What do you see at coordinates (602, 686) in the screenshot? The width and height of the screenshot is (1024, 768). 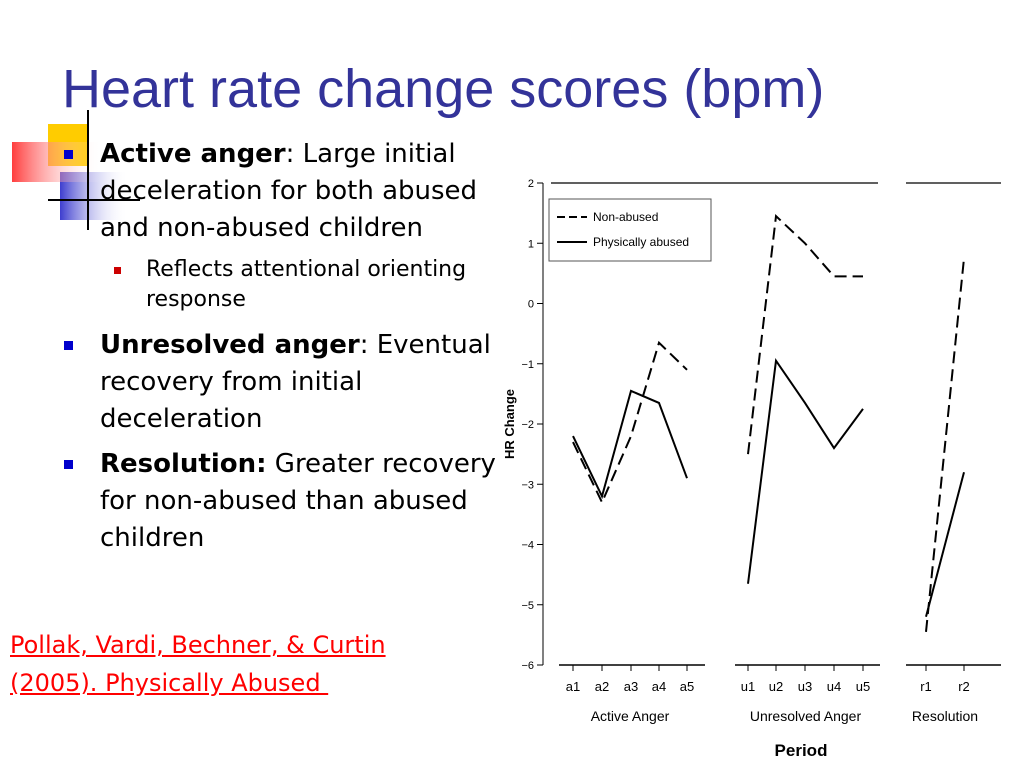 I see `x-tick-label: a2` at bounding box center [602, 686].